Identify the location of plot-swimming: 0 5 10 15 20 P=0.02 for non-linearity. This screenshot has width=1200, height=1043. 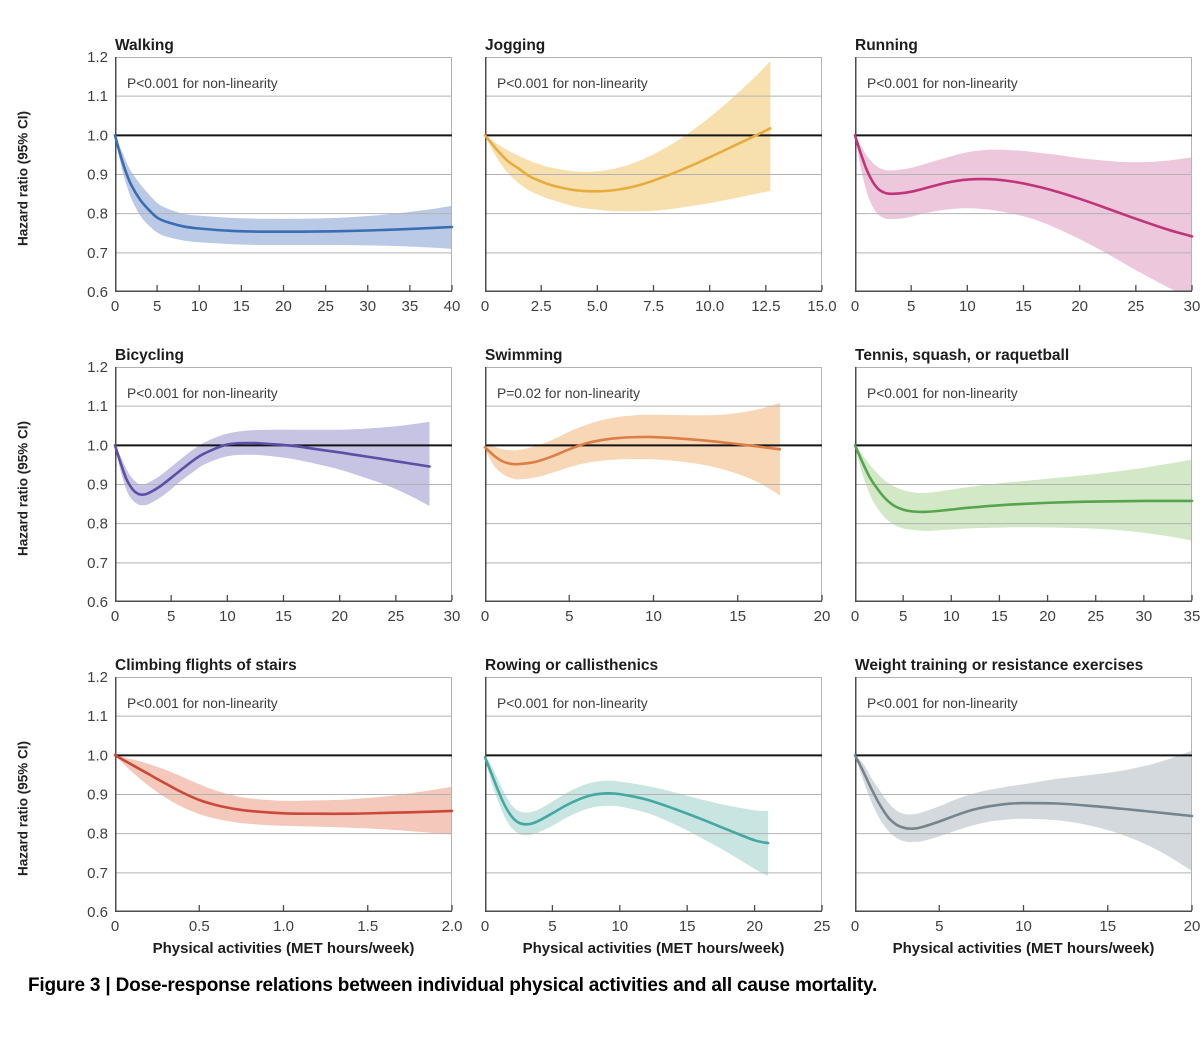
(655, 496).